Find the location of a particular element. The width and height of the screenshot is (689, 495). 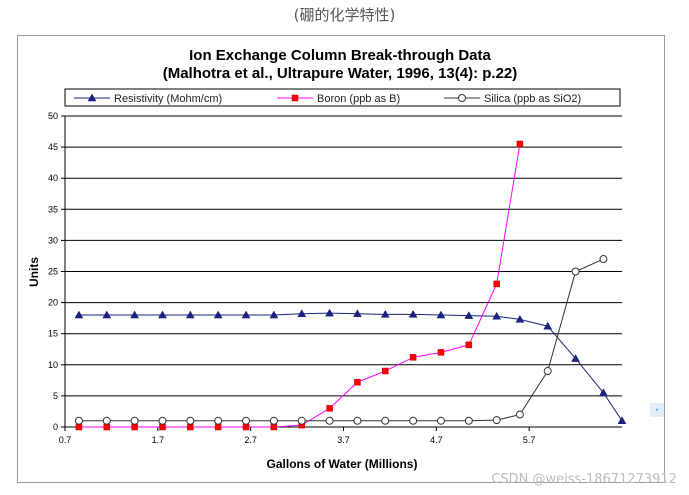

y-tick-label: 30 is located at coordinates (53, 240).